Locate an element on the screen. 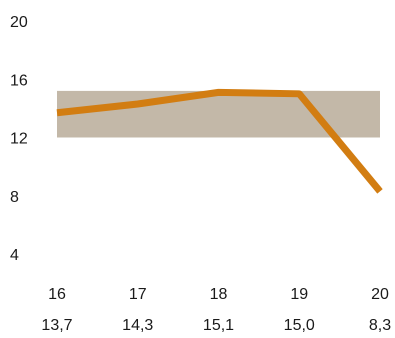 This screenshot has height=338, width=395. data-value-label: 8,3 is located at coordinates (380, 325).